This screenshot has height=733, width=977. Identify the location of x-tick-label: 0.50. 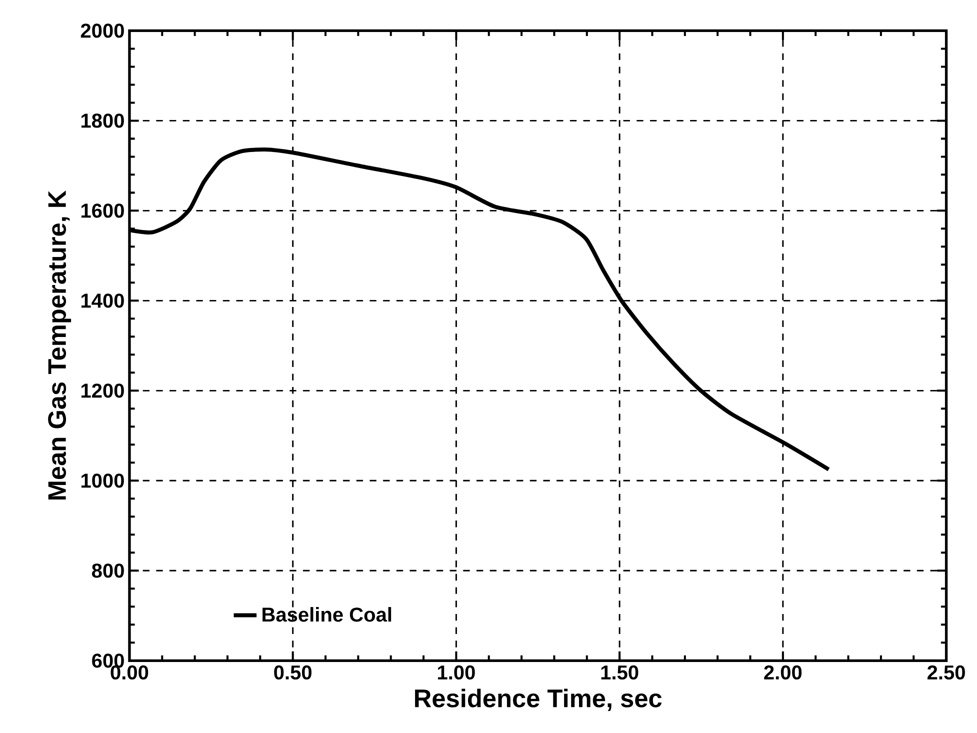
(293, 673).